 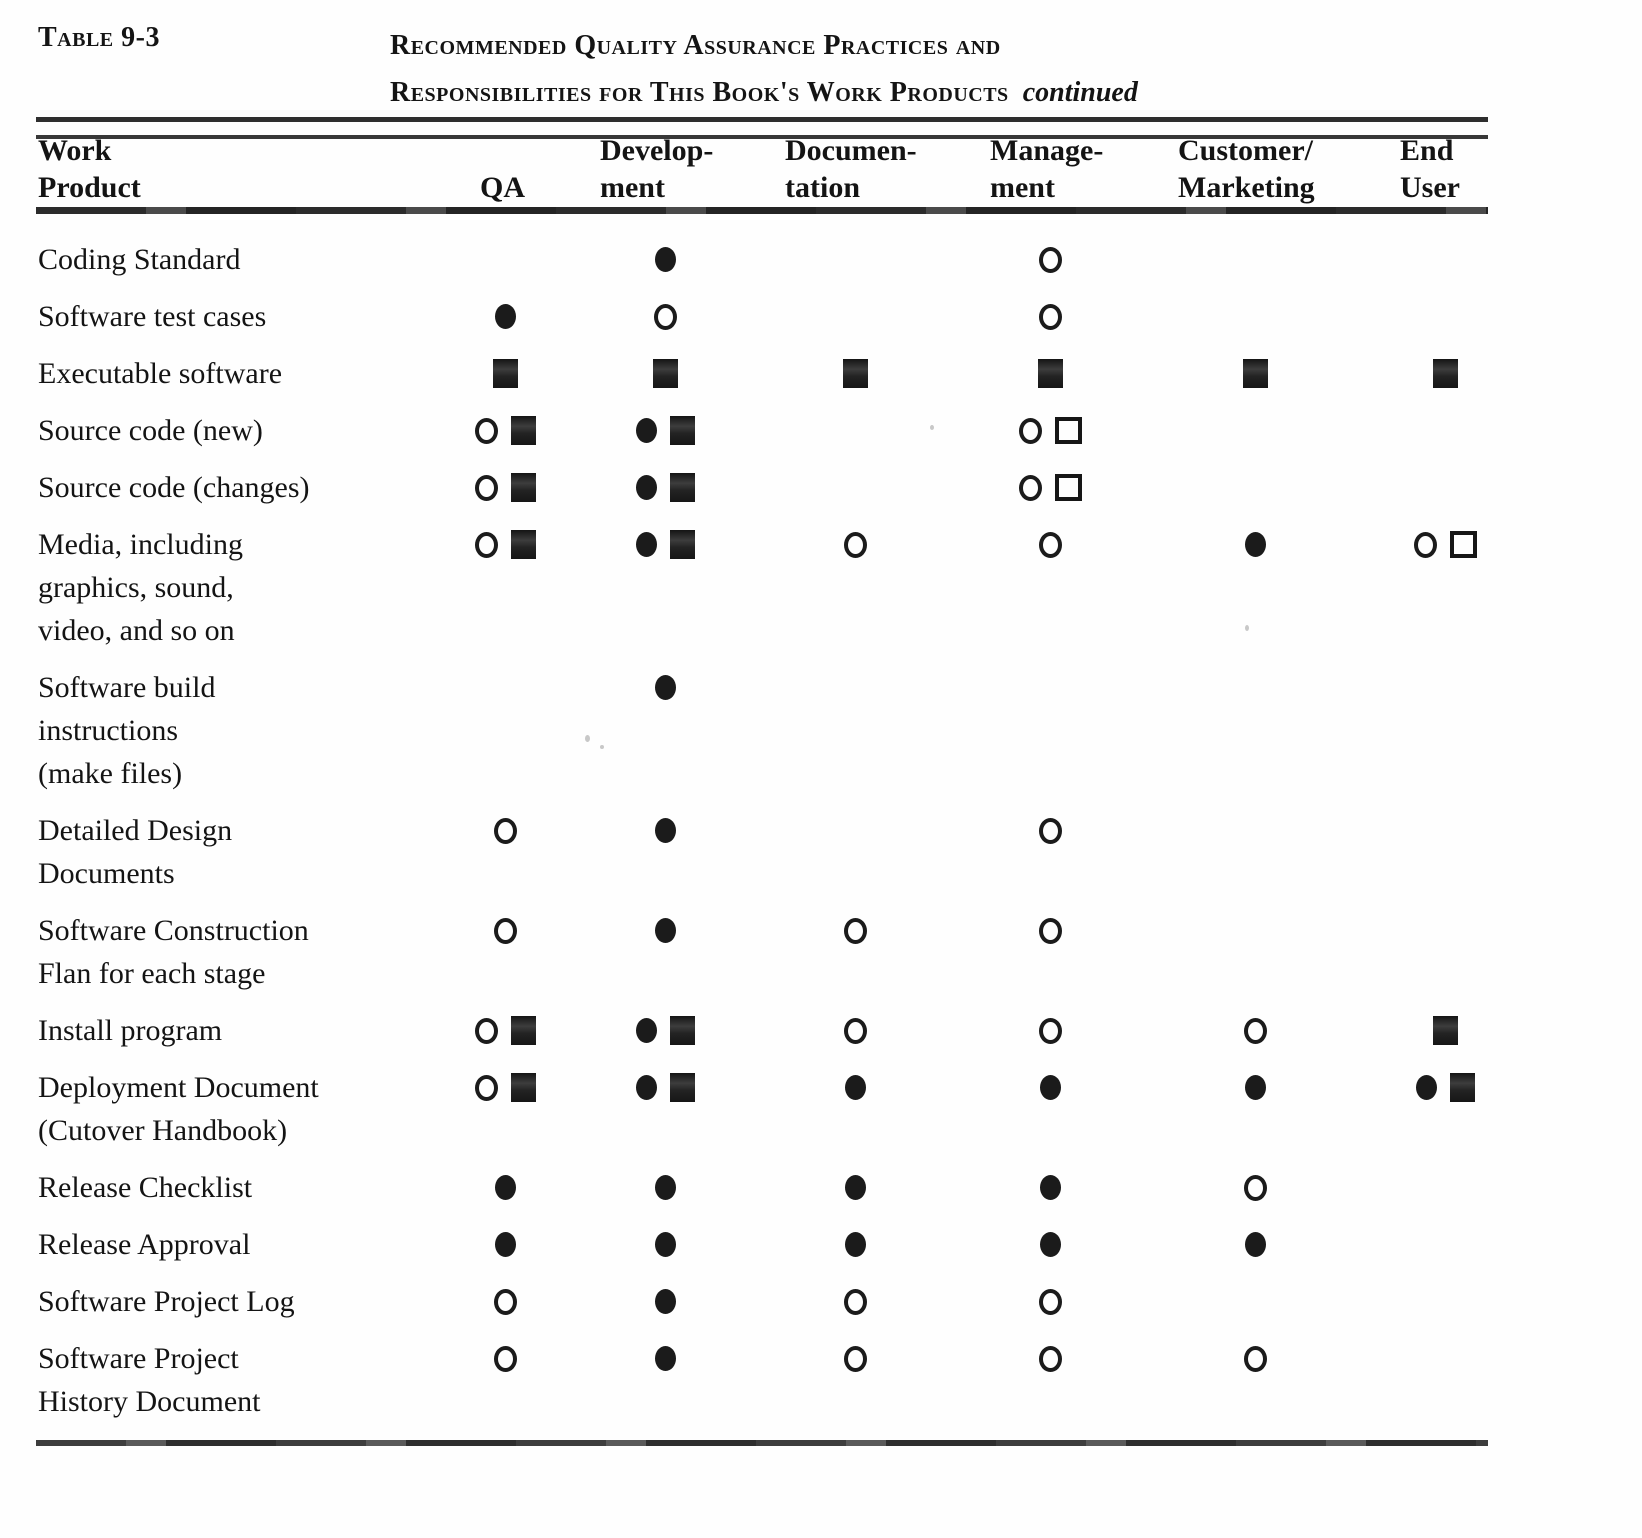 What do you see at coordinates (1430, 169) in the screenshot?
I see `column-header-end-user: End User` at bounding box center [1430, 169].